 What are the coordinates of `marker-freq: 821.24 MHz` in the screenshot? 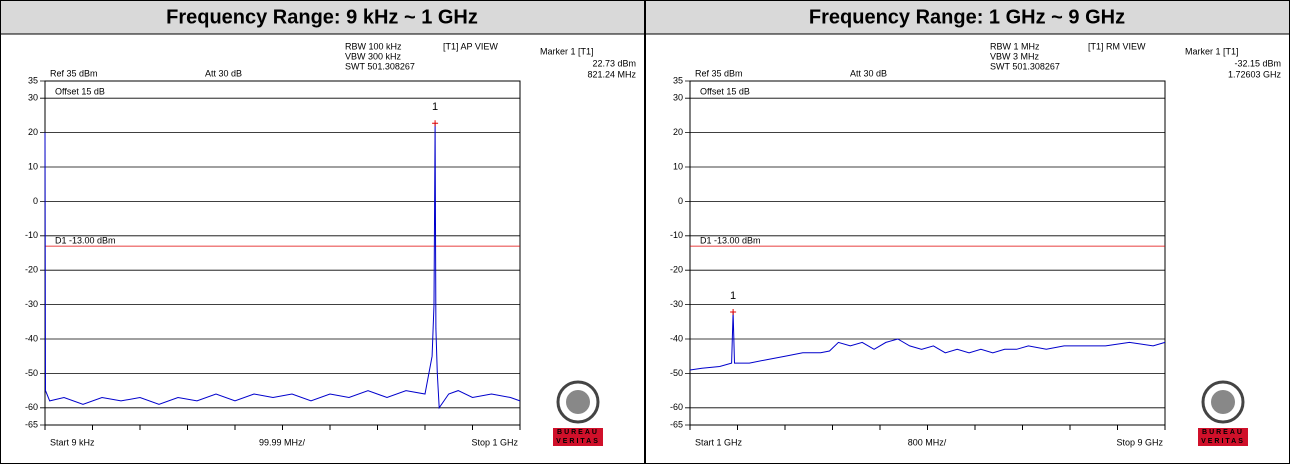 It's located at (611, 74).